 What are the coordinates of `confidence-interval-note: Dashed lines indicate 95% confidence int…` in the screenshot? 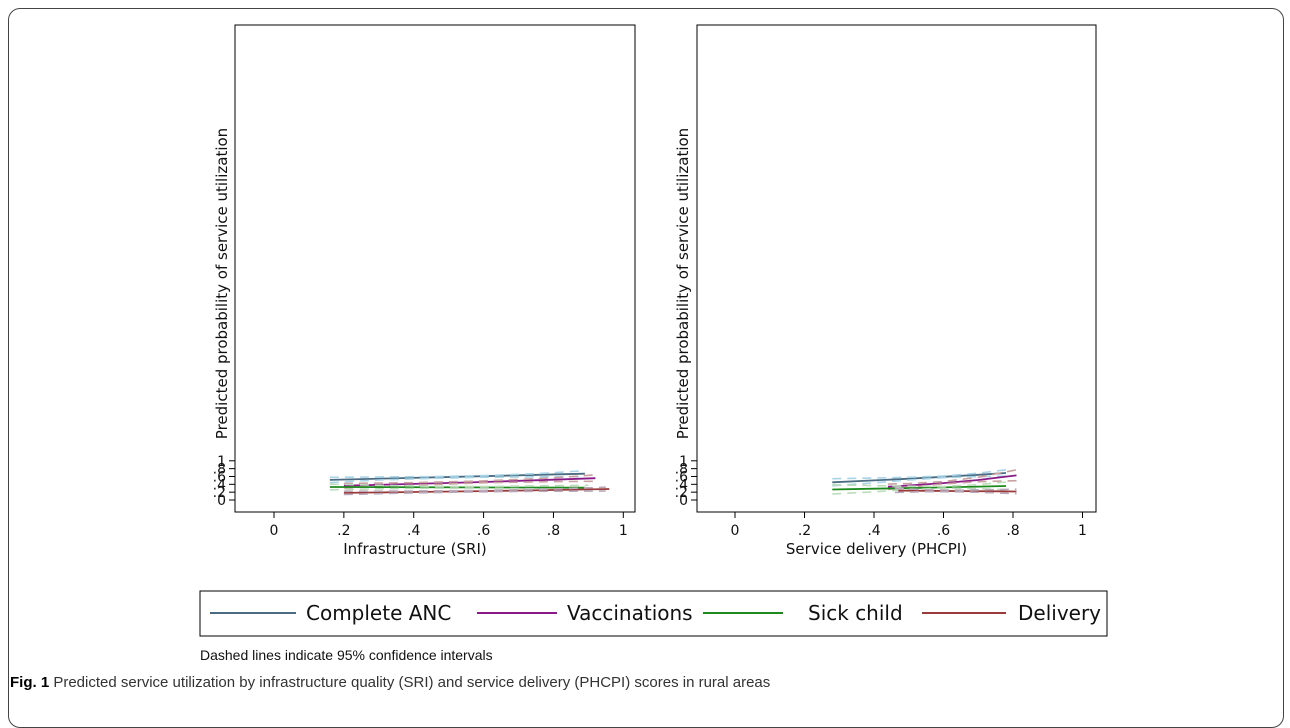 It's located at (346, 655).